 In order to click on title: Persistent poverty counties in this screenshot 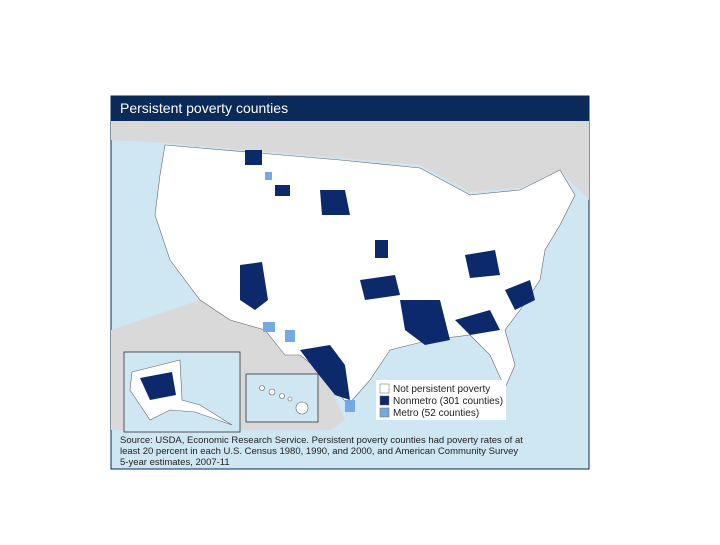, I will do `click(204, 108)`.